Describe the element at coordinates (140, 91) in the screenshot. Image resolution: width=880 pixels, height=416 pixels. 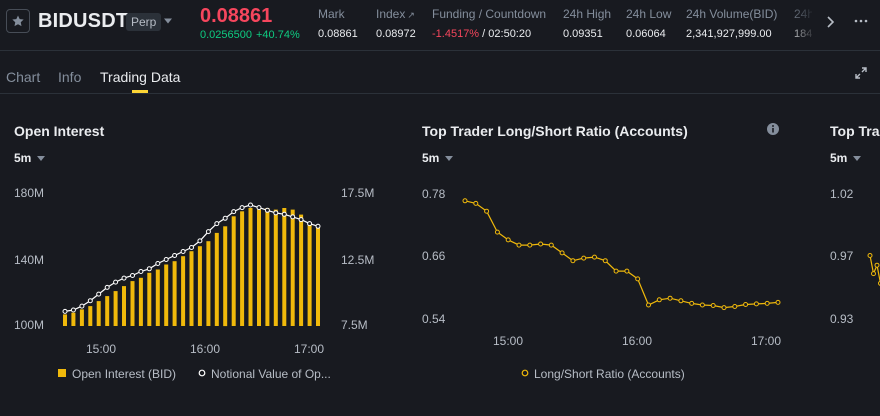
I see `active-tab-indicator` at that location.